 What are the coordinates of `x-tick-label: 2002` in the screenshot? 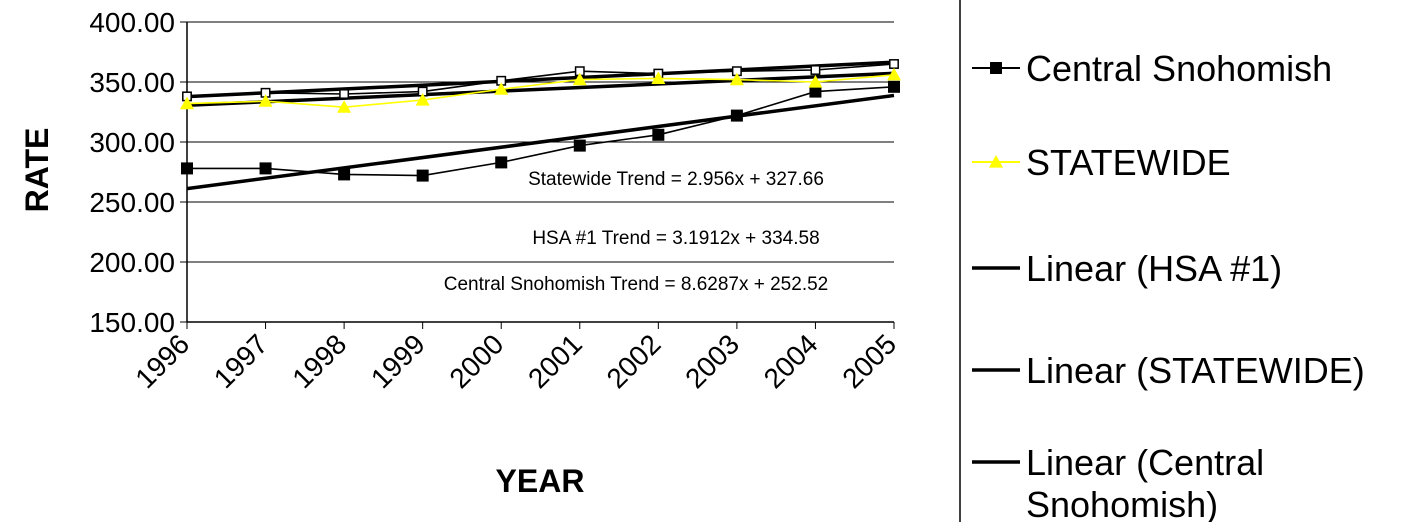 It's located at (634, 361).